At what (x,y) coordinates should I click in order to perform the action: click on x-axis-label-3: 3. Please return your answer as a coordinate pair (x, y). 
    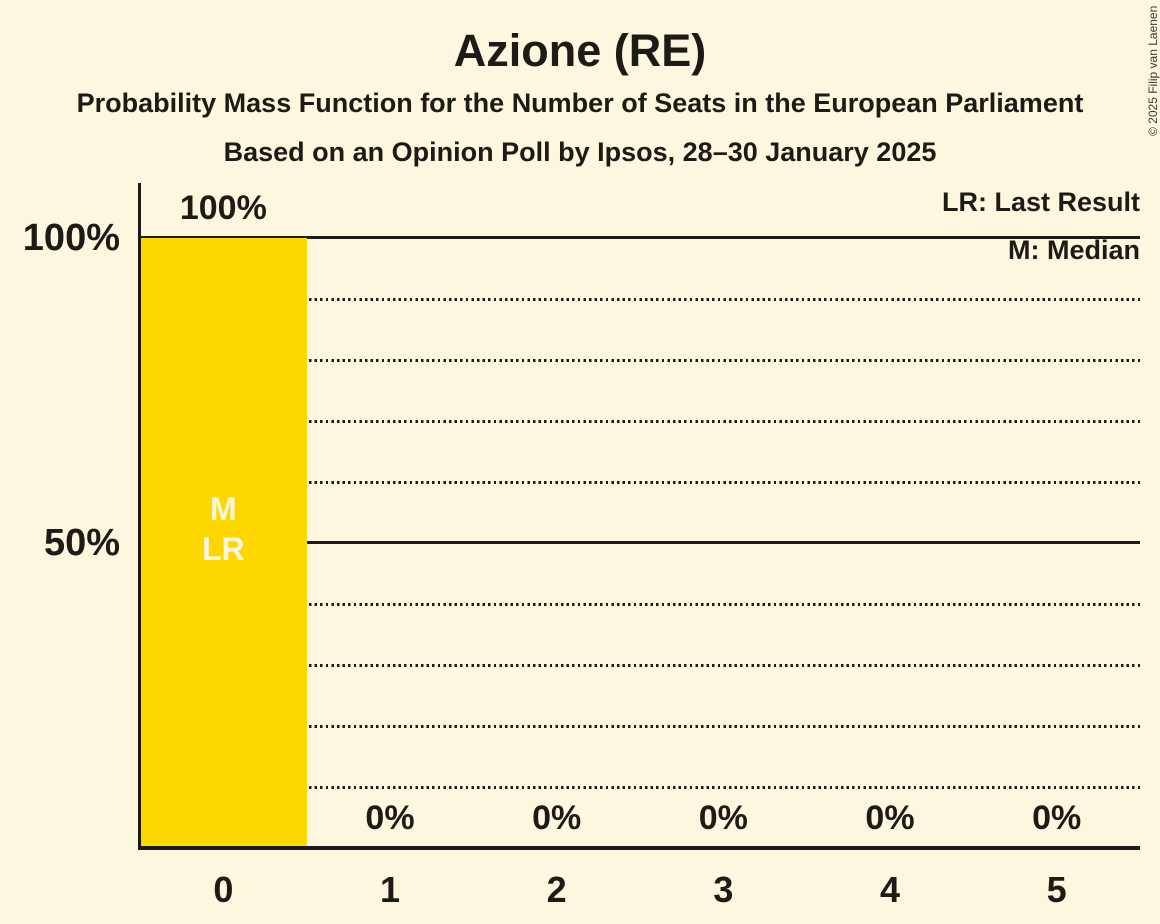
    Looking at the image, I should click on (723, 889).